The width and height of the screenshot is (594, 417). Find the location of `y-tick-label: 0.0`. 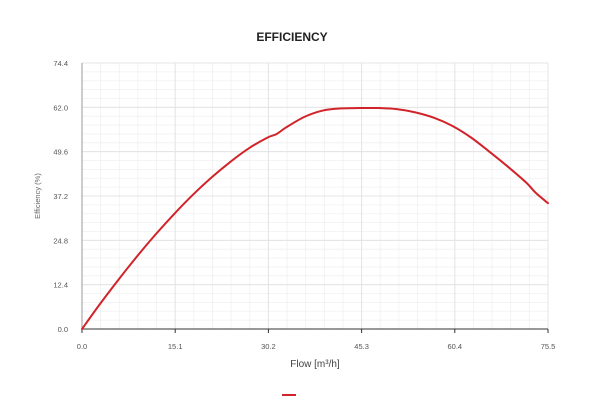

y-tick-label: 0.0 is located at coordinates (63, 329).